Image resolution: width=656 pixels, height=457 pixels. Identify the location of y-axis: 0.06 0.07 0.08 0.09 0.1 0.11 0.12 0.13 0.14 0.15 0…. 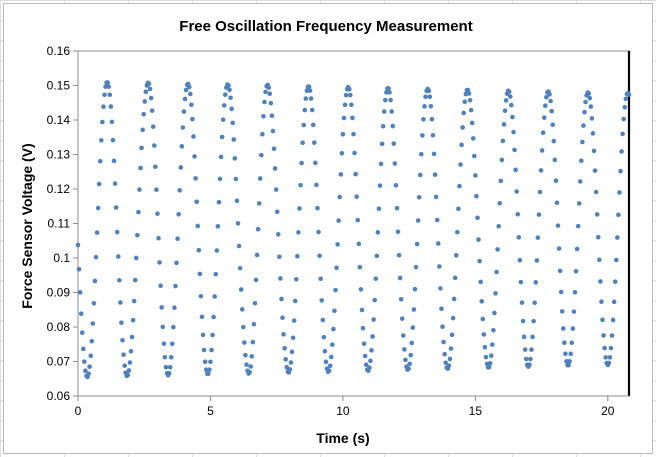
(62, 223).